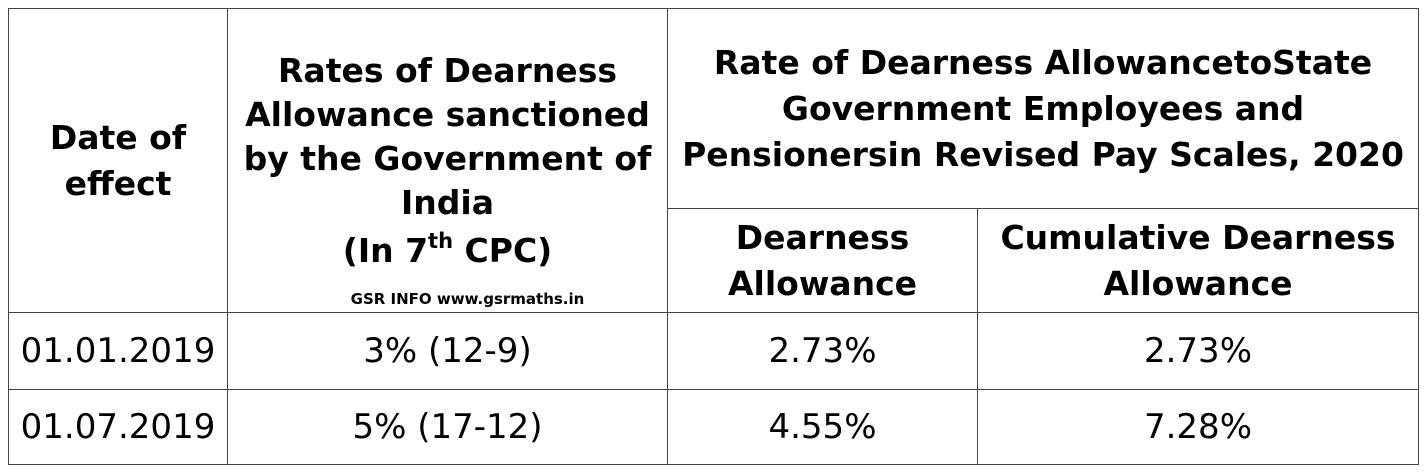  What do you see at coordinates (385, 250) in the screenshot?
I see `cpc-prefix: (In 7` at bounding box center [385, 250].